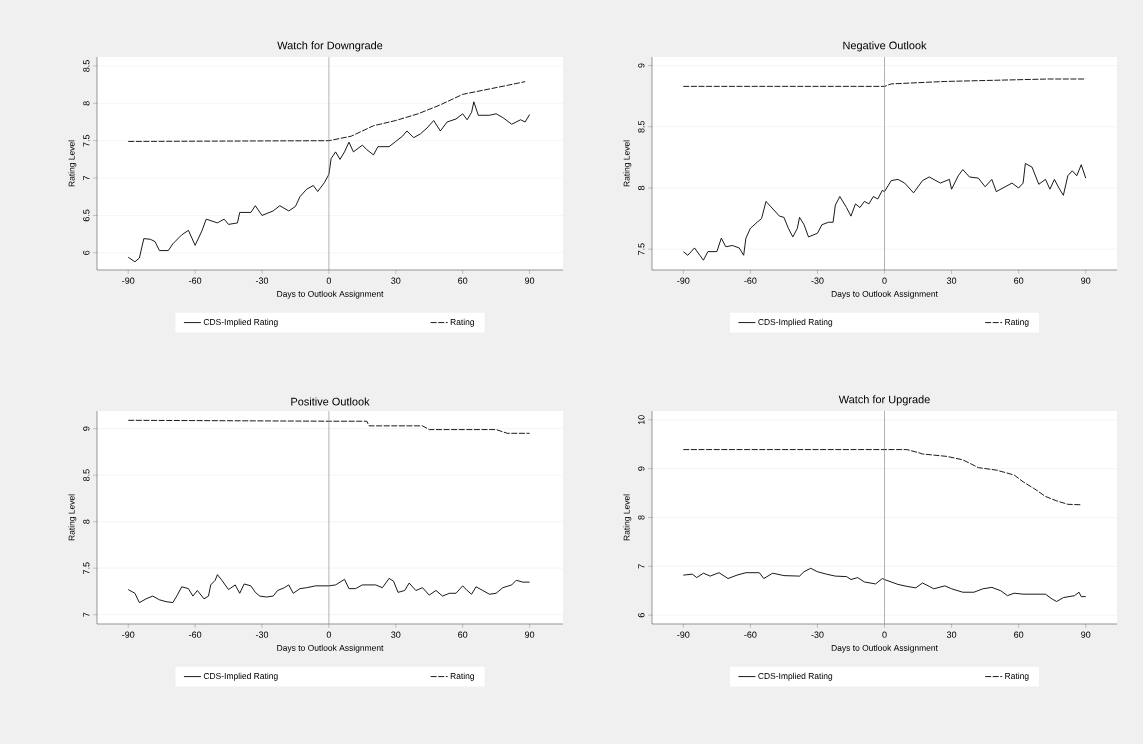  I want to click on chart-title: Watch for Upgrade, so click(884, 400).